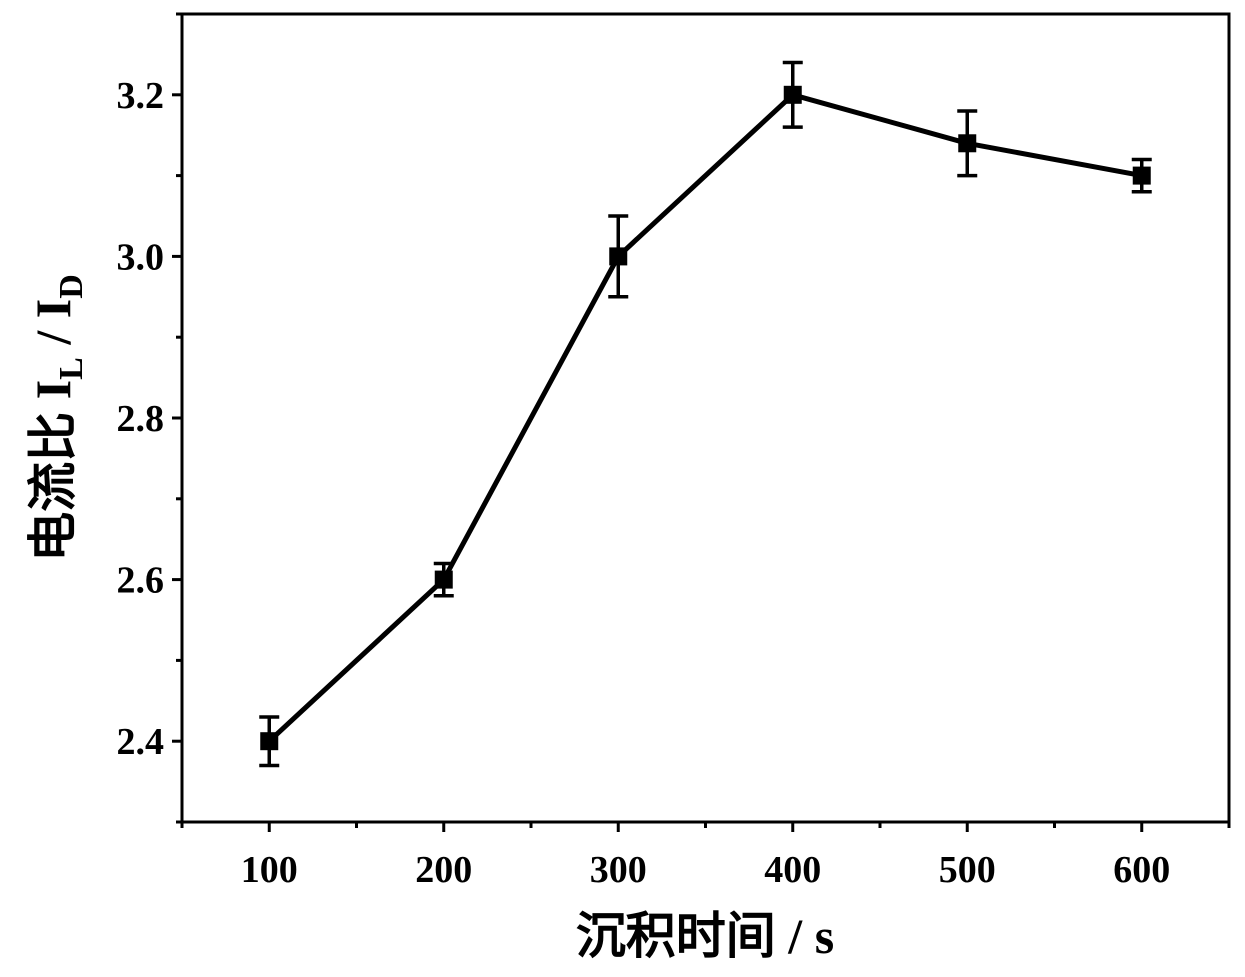  I want to click on x-tick-label: 500, so click(967, 870).